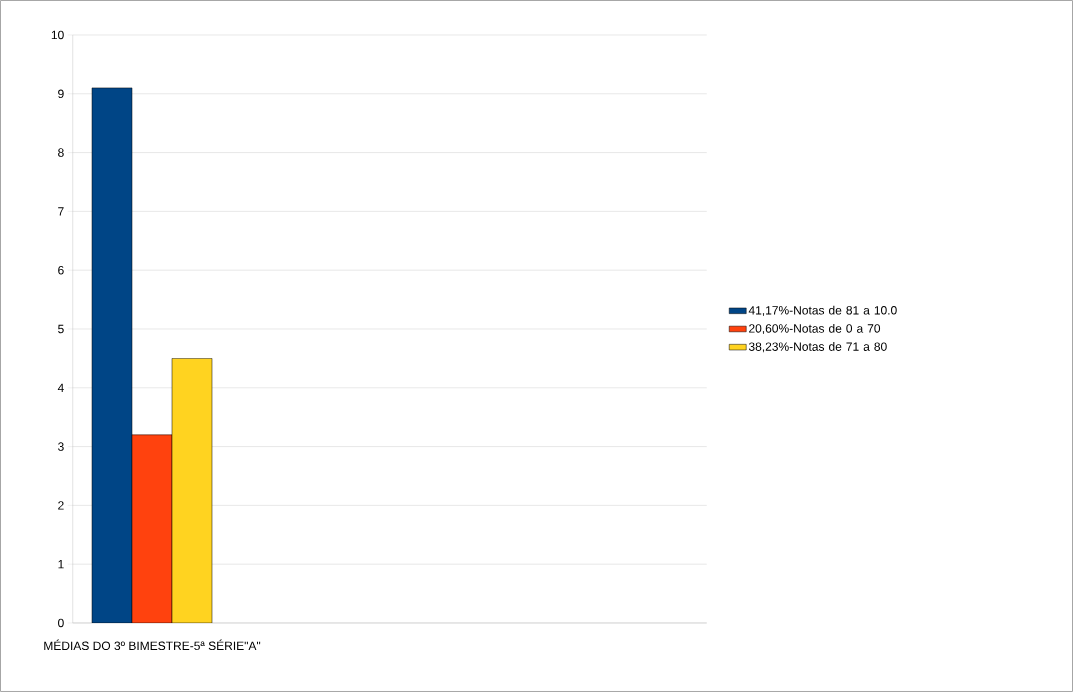 The image size is (1073, 692). I want to click on y-tick-label: 6, so click(61, 270).